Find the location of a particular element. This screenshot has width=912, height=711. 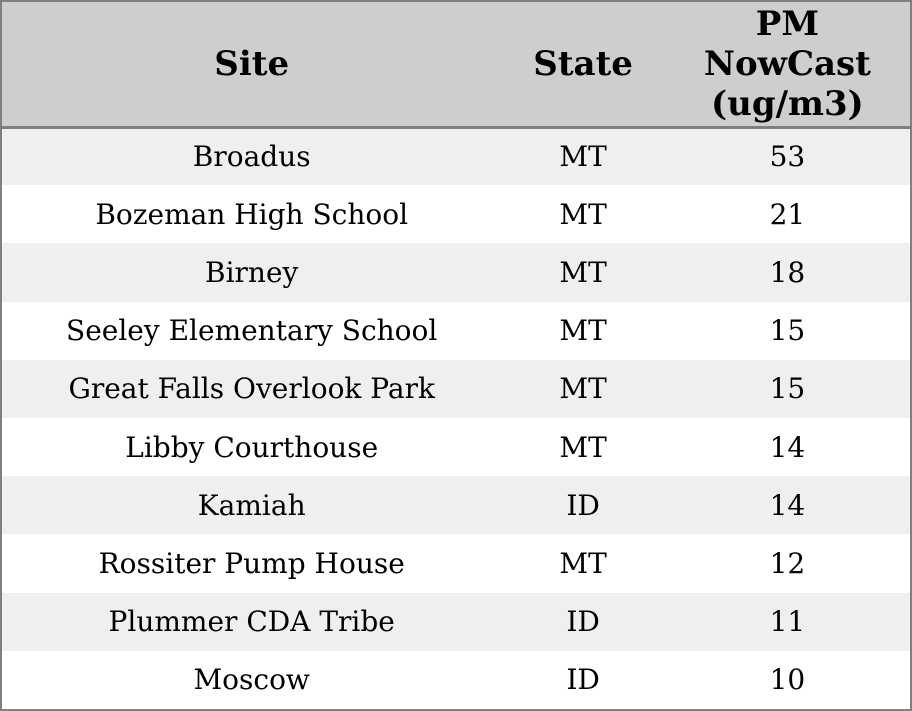

site-cell: Birney is located at coordinates (252, 272).